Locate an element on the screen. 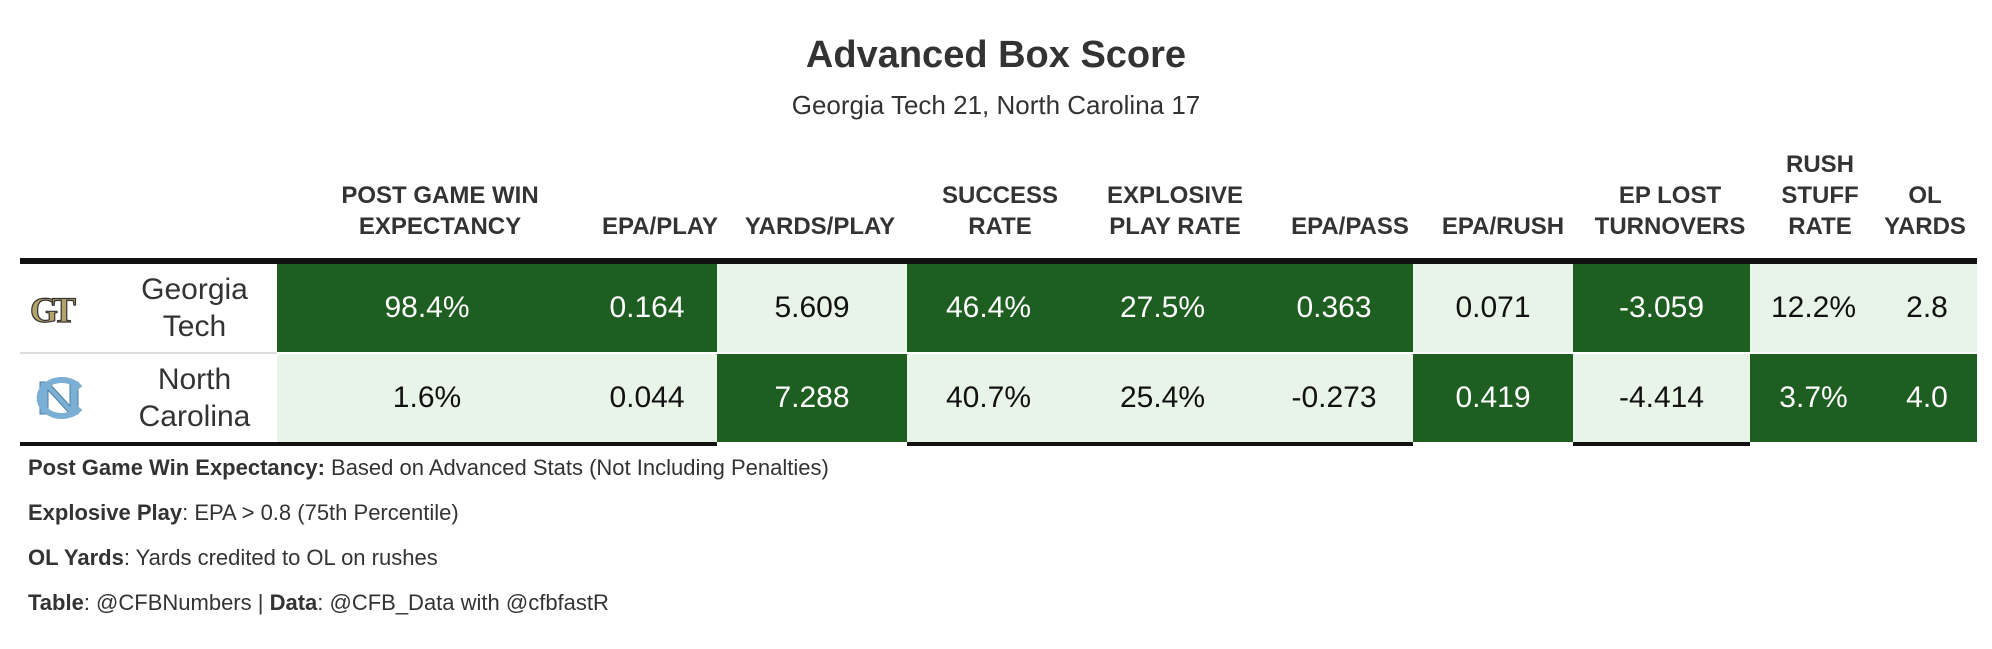  team-name: North Carolina is located at coordinates (194, 398).